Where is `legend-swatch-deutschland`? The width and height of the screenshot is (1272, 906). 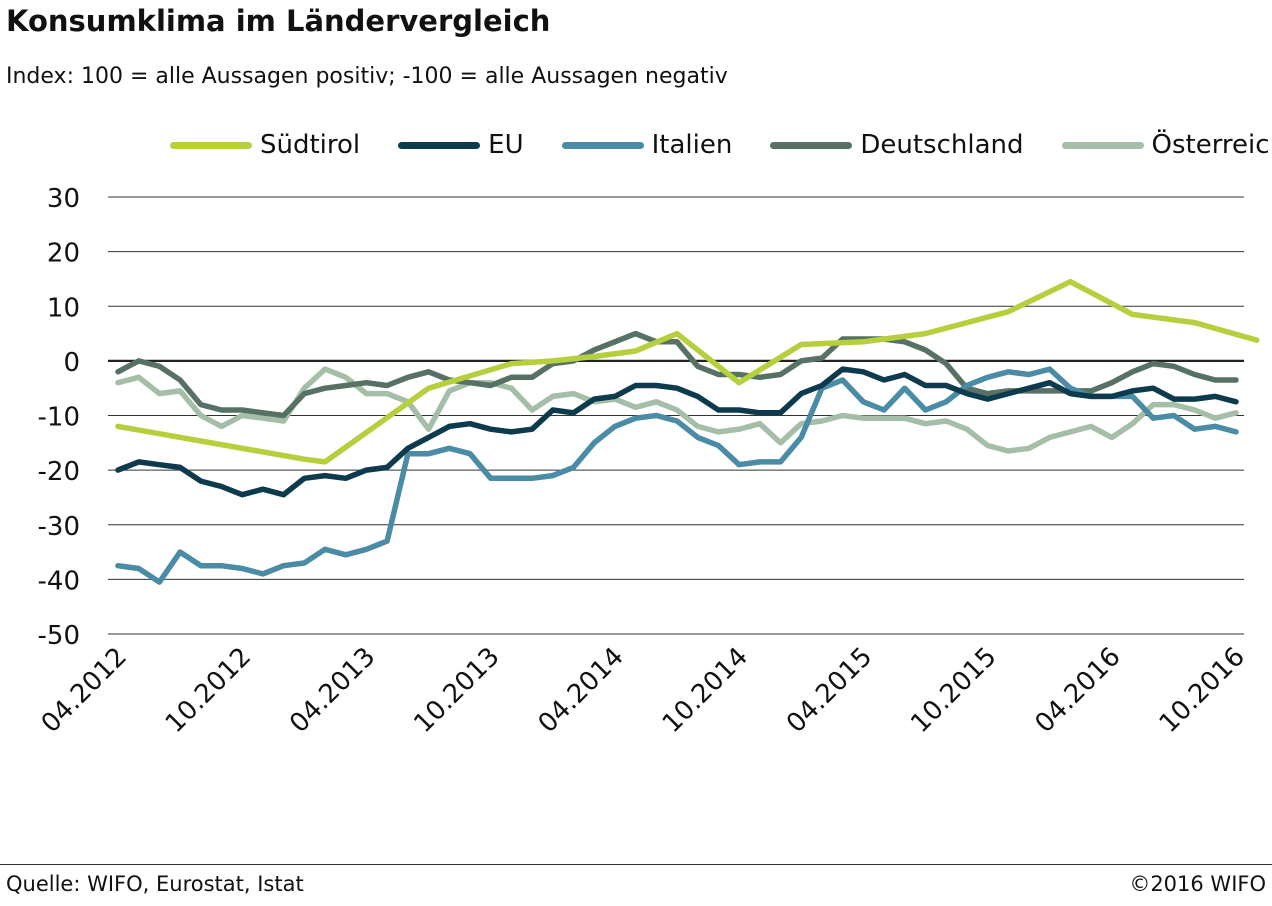 legend-swatch-deutschland is located at coordinates (811, 145).